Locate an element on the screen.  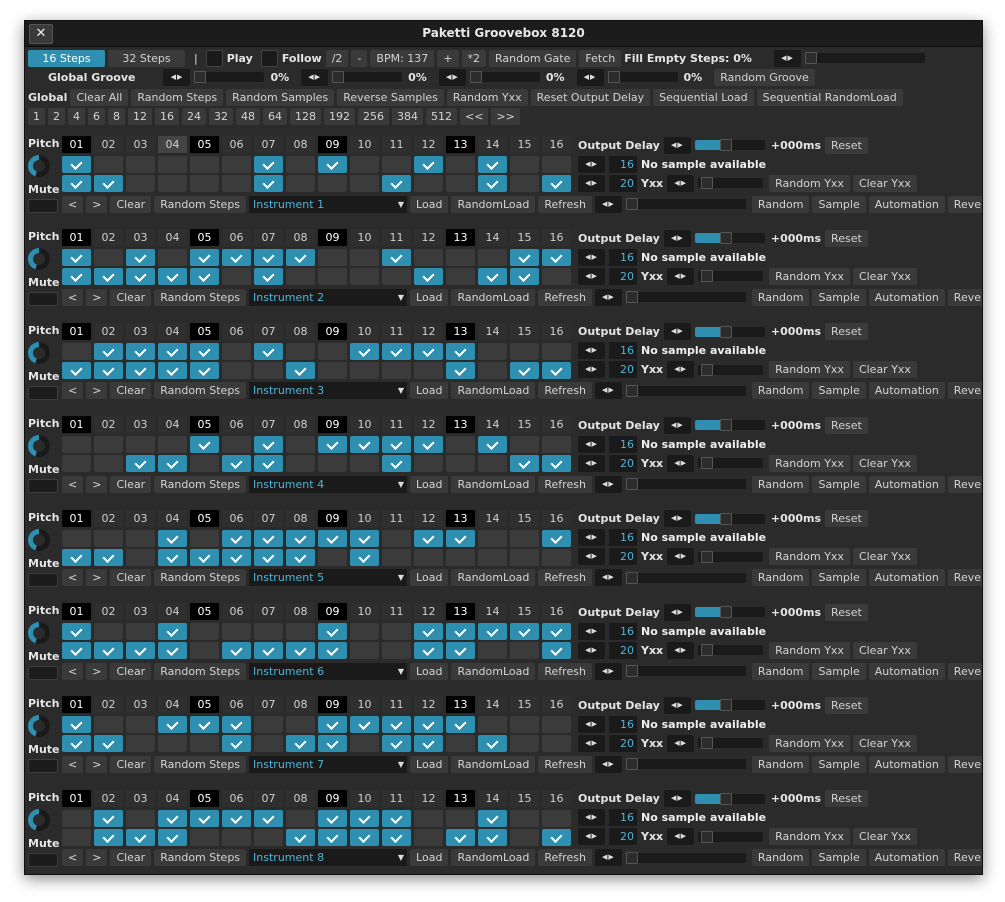
instrument-dropdown: Instrument 1 ▼ is located at coordinates (328, 204).